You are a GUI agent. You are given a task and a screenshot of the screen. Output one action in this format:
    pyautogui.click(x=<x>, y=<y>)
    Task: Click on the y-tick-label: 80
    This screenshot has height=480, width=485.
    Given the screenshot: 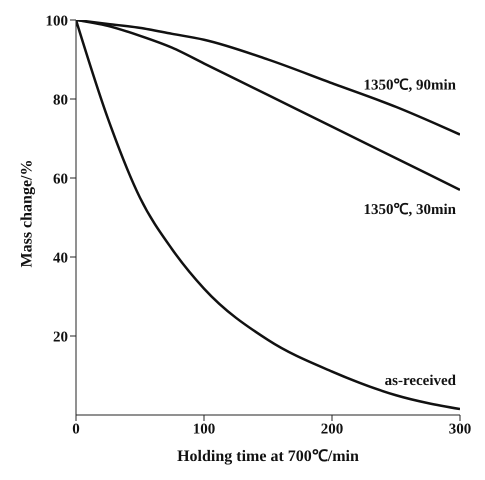 What is the action you would take?
    pyautogui.click(x=60, y=100)
    